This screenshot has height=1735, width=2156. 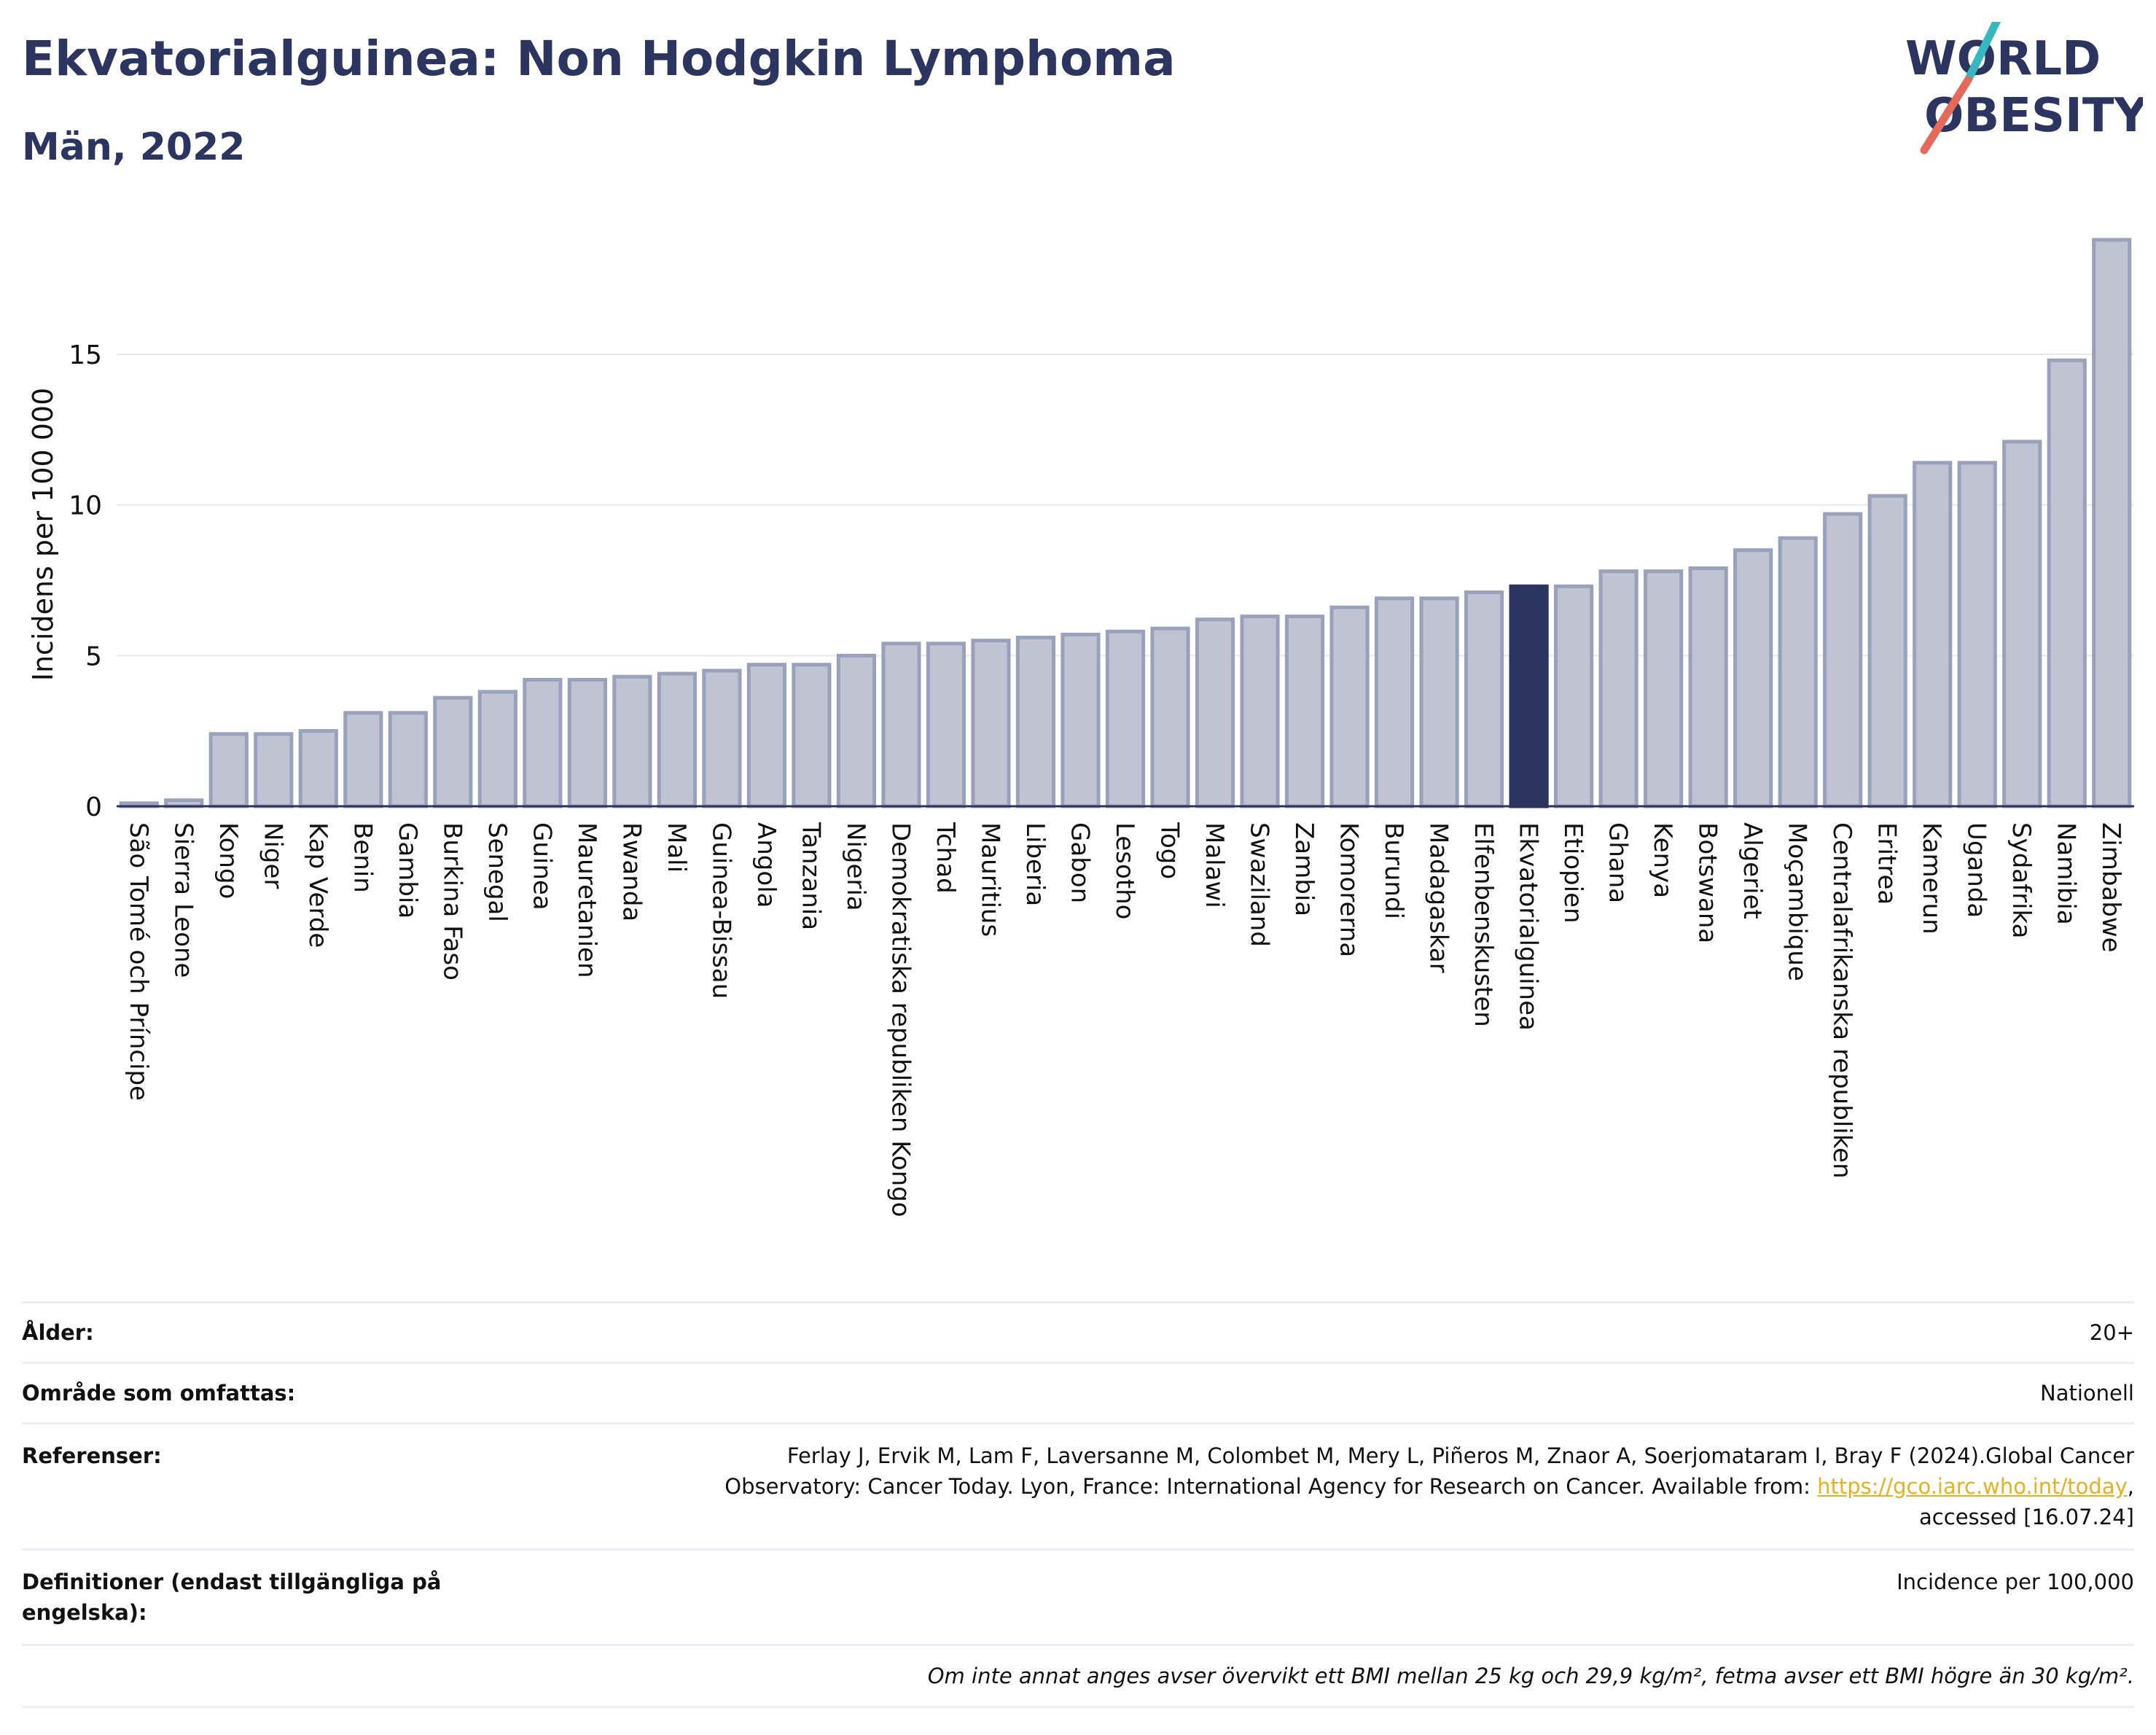 What do you see at coordinates (2066, 874) in the screenshot?
I see `x-tick-label: Namibia` at bounding box center [2066, 874].